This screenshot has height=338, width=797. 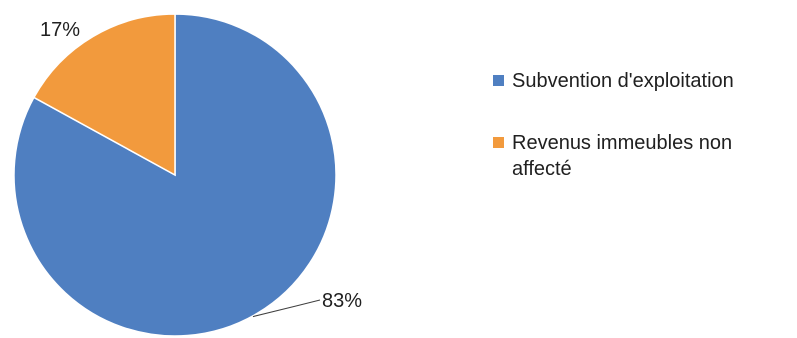 What do you see at coordinates (622, 156) in the screenshot?
I see `legend-label-revenus: Revenus immeubles non affecté` at bounding box center [622, 156].